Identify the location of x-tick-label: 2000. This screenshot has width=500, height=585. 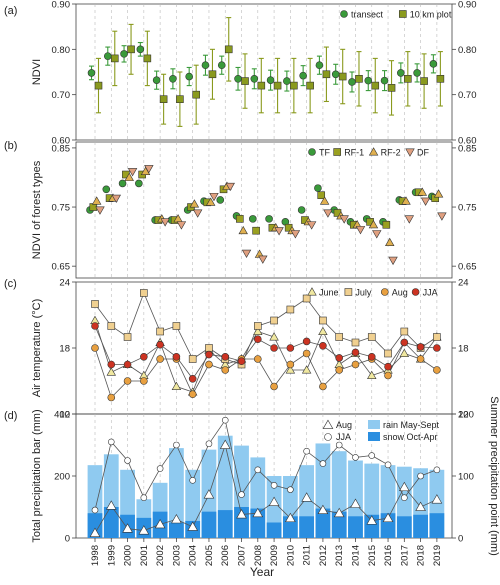
(128, 555).